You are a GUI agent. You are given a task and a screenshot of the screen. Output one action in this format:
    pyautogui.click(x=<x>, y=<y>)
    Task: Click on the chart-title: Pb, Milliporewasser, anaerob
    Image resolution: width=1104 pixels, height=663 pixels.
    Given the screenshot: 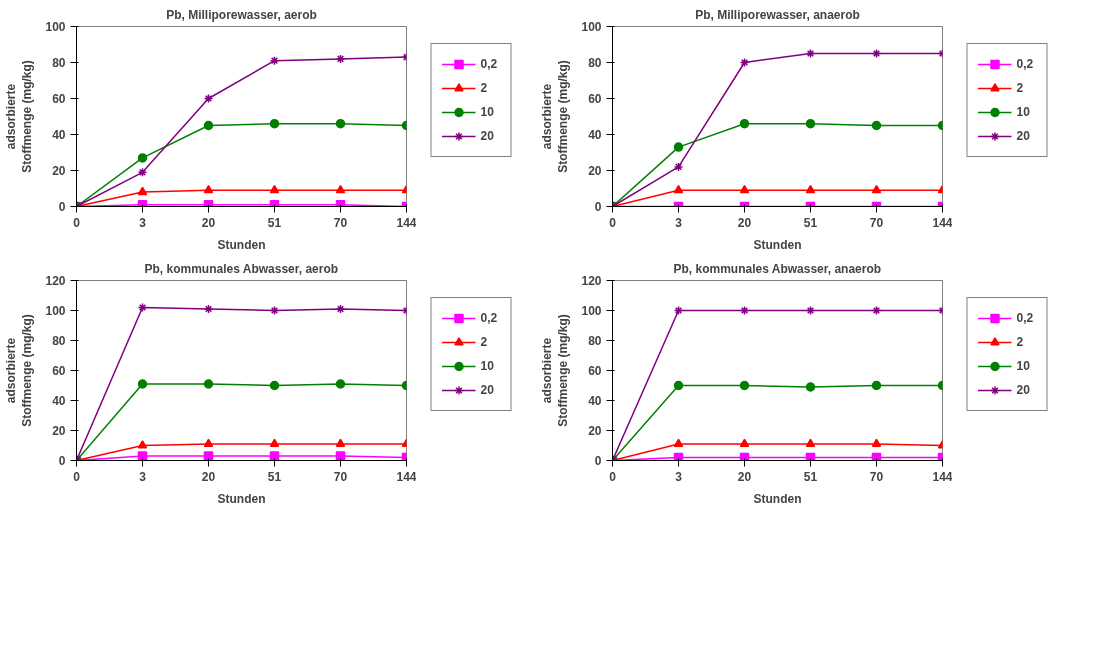 What is the action you would take?
    pyautogui.click(x=777, y=14)
    